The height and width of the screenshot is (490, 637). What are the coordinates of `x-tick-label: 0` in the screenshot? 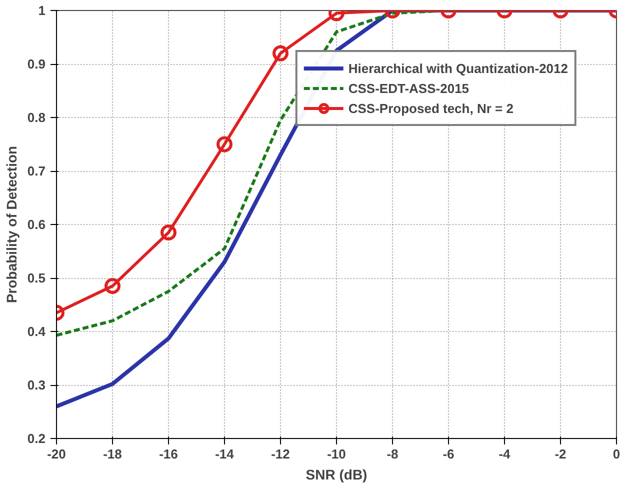 It's located at (616, 454).